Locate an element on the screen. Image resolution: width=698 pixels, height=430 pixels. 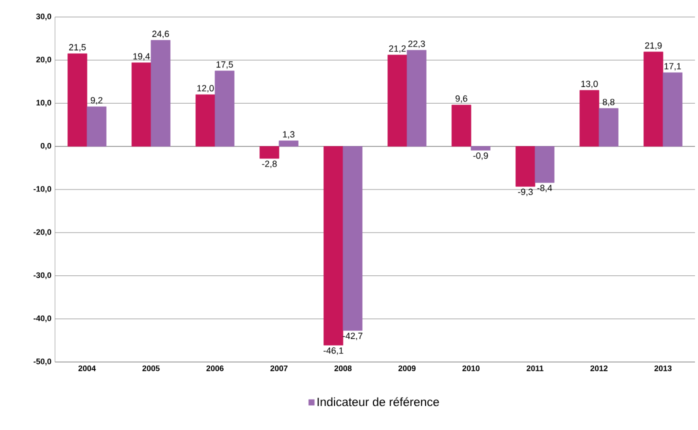
data-label: 21,5 is located at coordinates (77, 48).